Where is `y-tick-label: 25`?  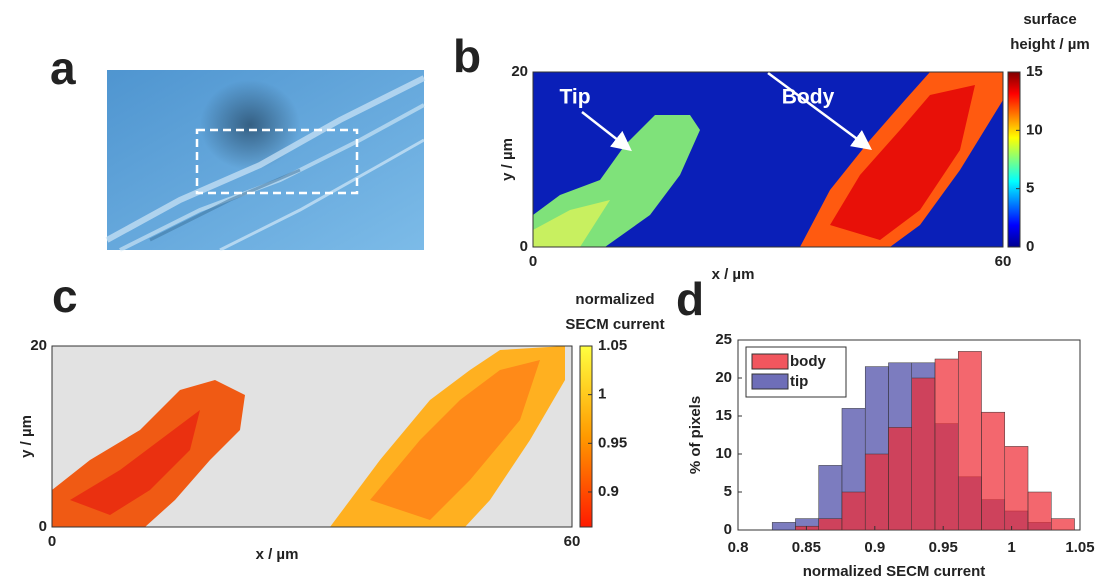 y-tick-label: 25 is located at coordinates (723, 339).